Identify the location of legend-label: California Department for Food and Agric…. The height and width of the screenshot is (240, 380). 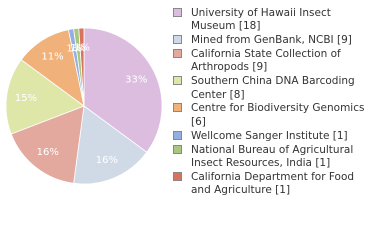
(273, 183).